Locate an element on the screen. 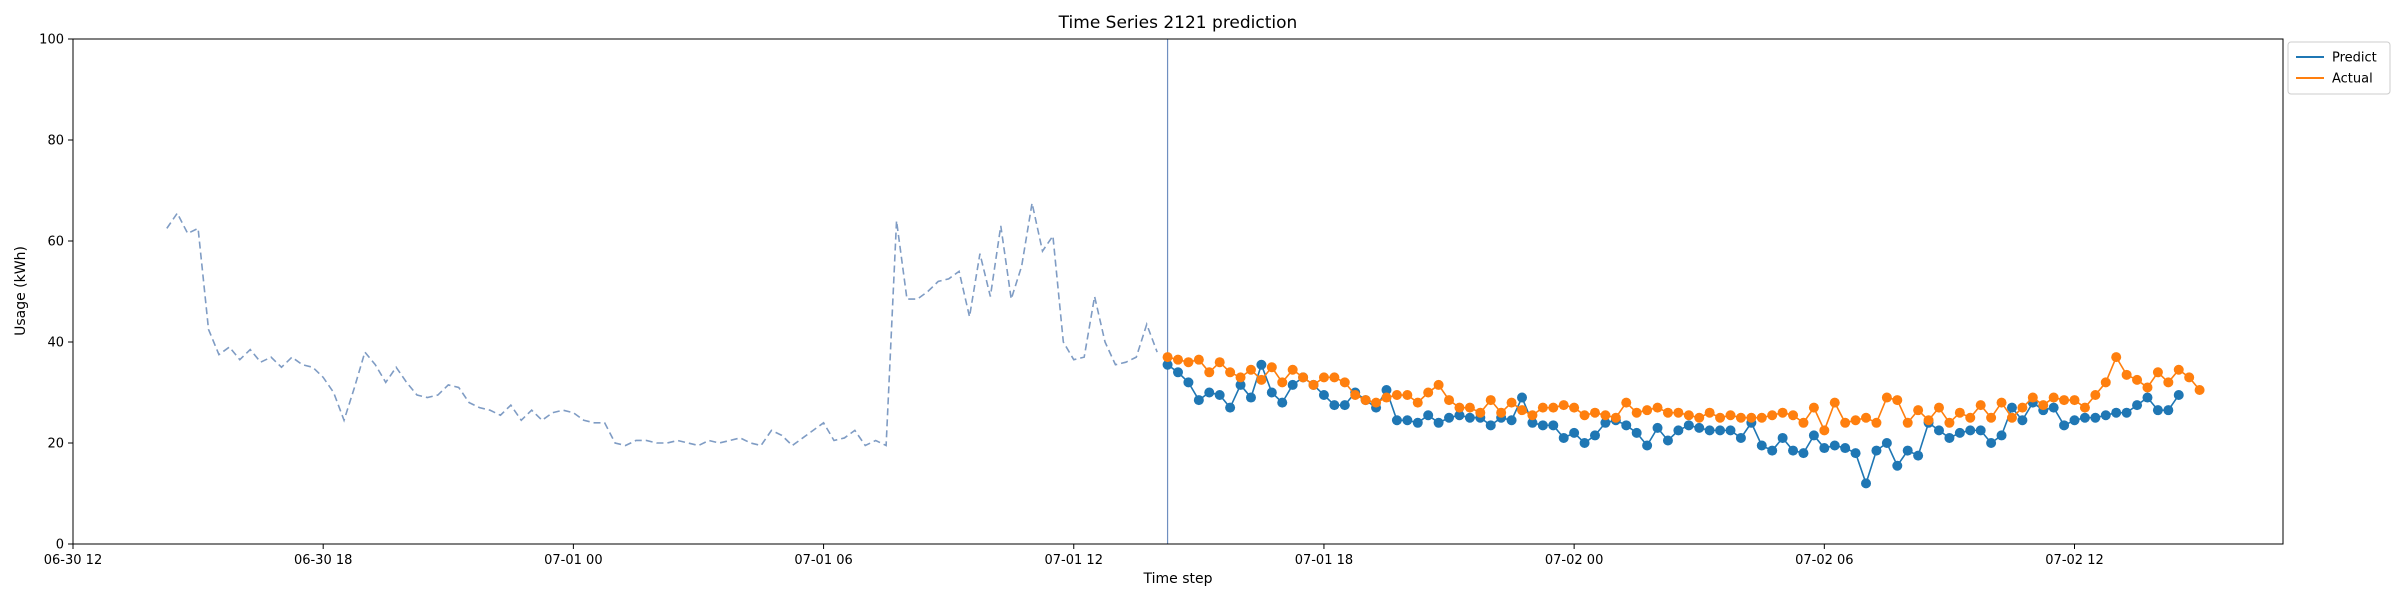 The image size is (2400, 600). y-tick-label: 60 is located at coordinates (55, 242).